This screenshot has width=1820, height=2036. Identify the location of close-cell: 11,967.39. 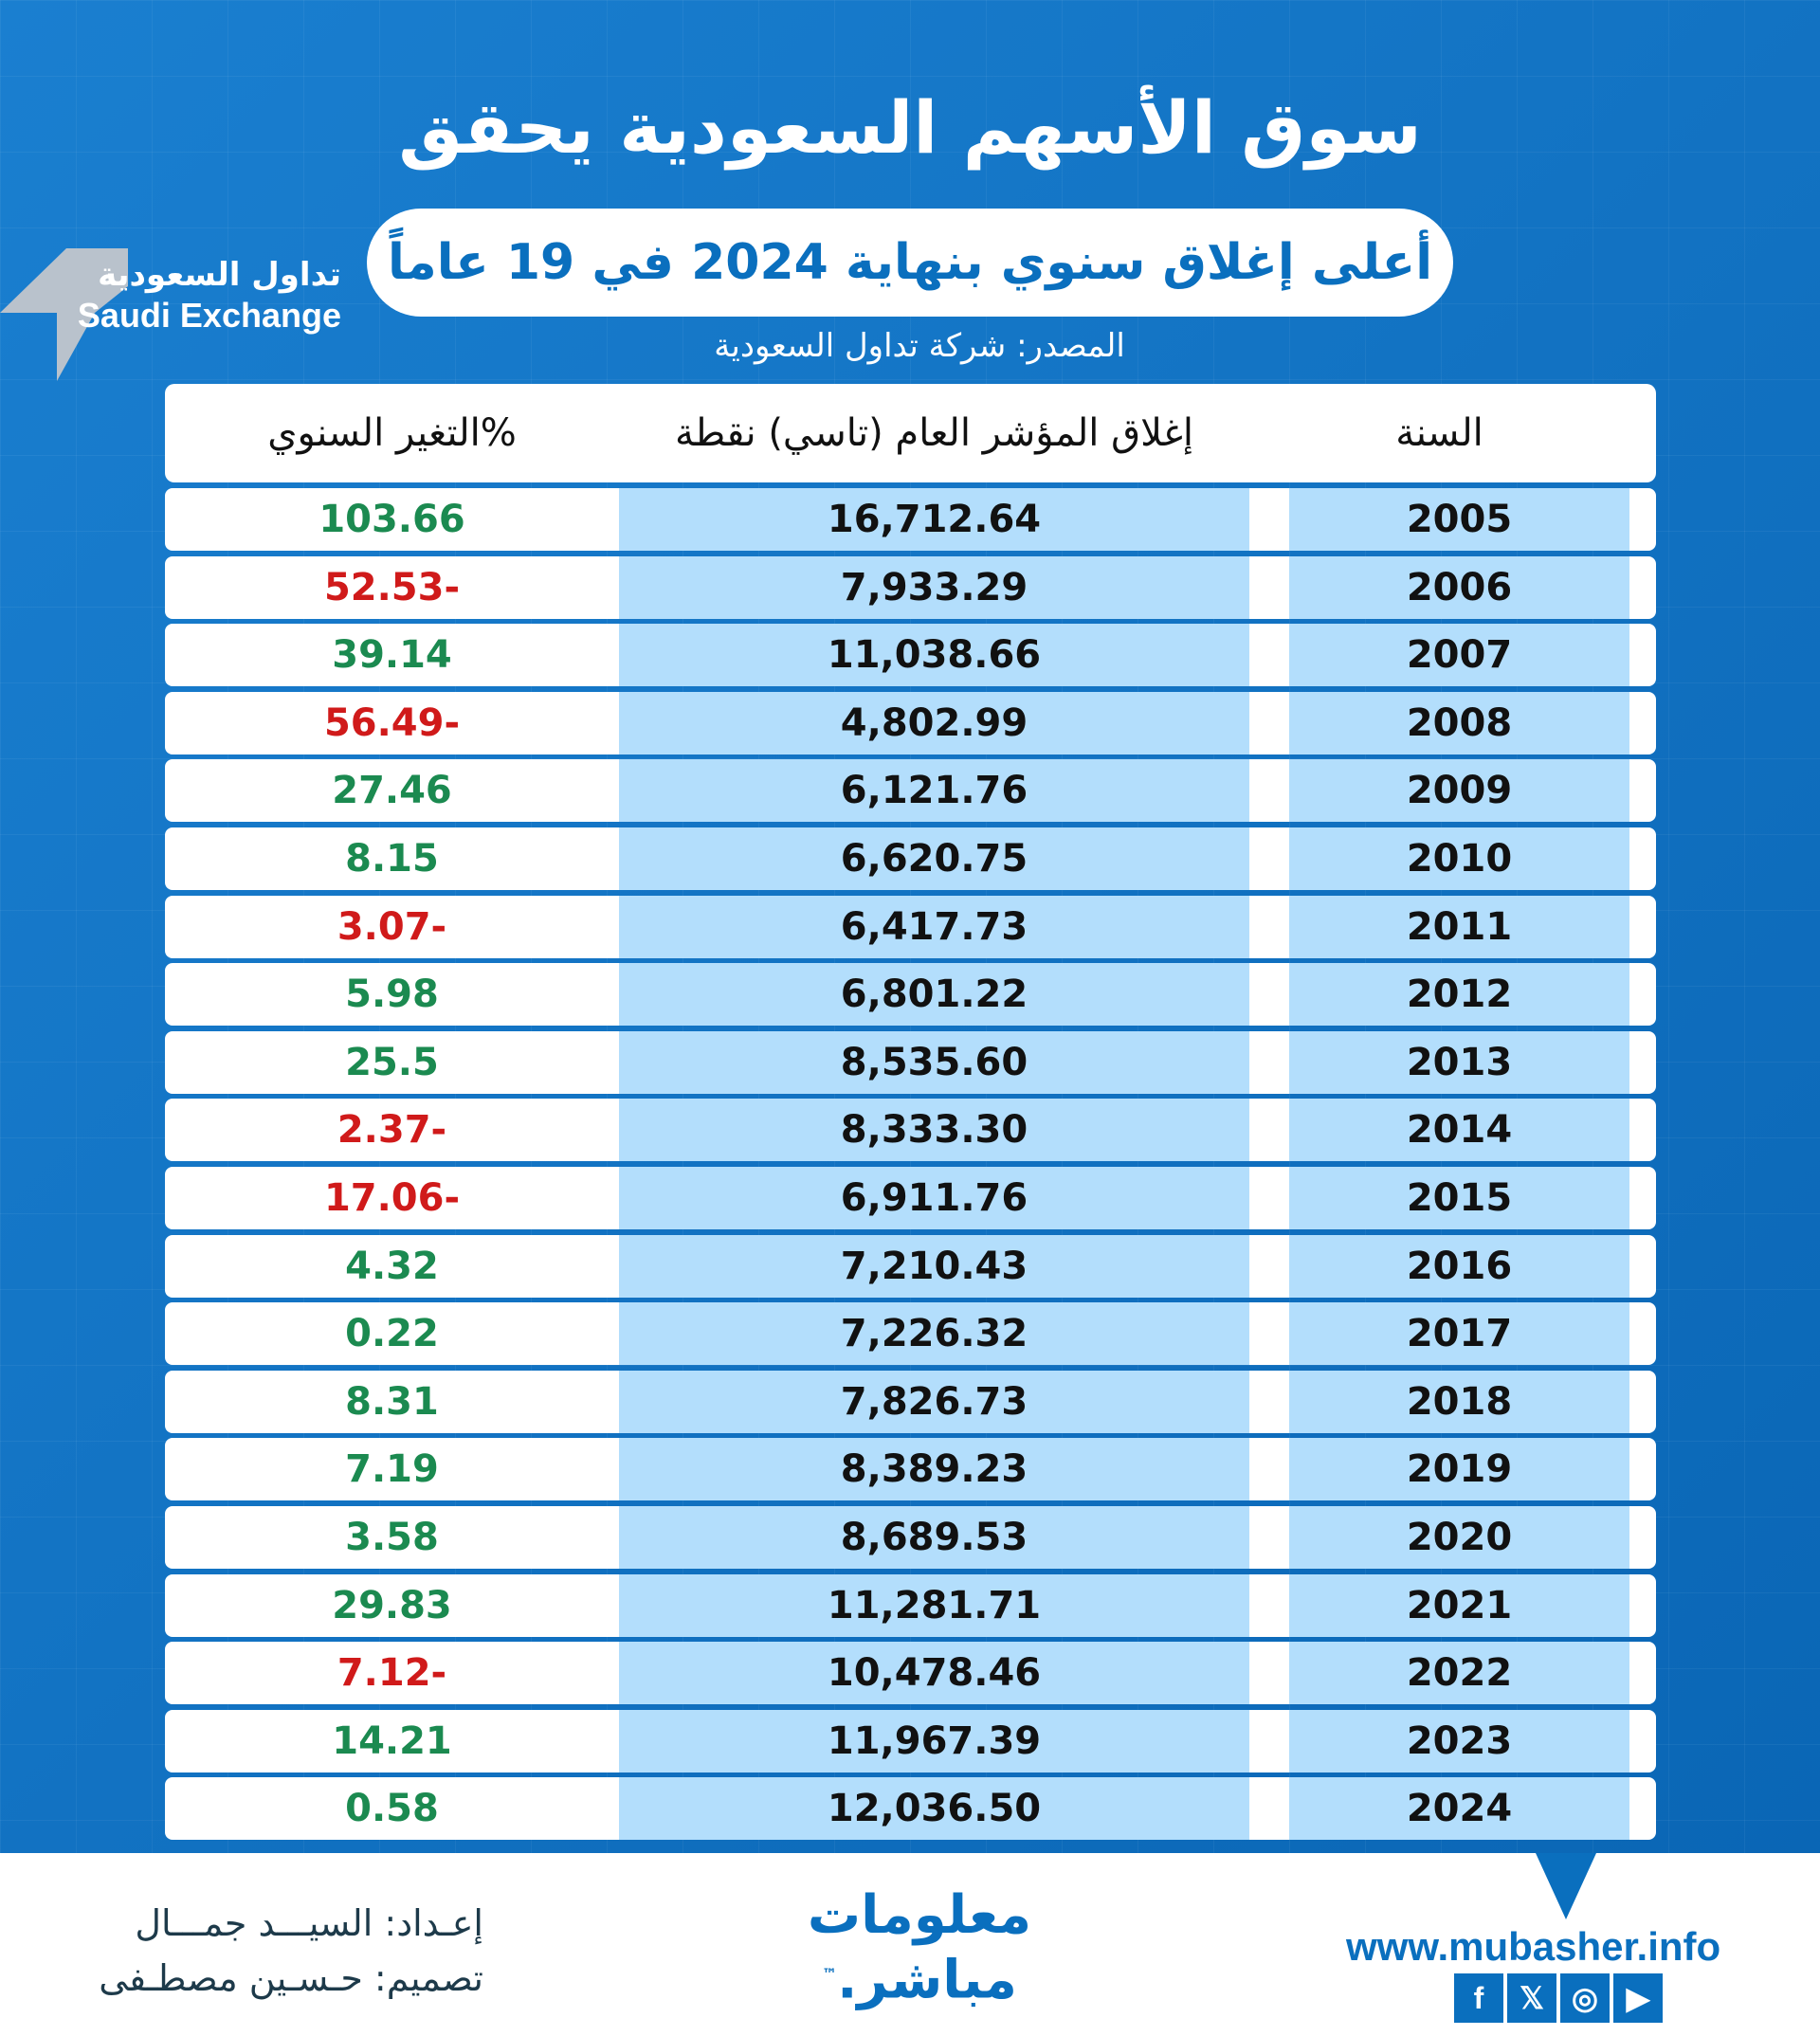
(934, 1740).